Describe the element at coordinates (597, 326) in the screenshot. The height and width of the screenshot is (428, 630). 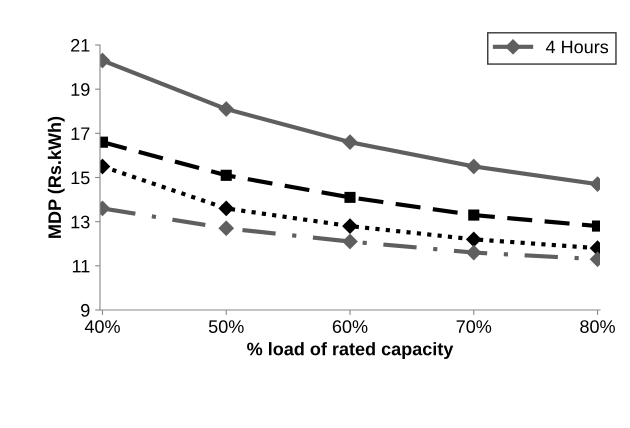
I see `x-tick-label: 80%` at that location.